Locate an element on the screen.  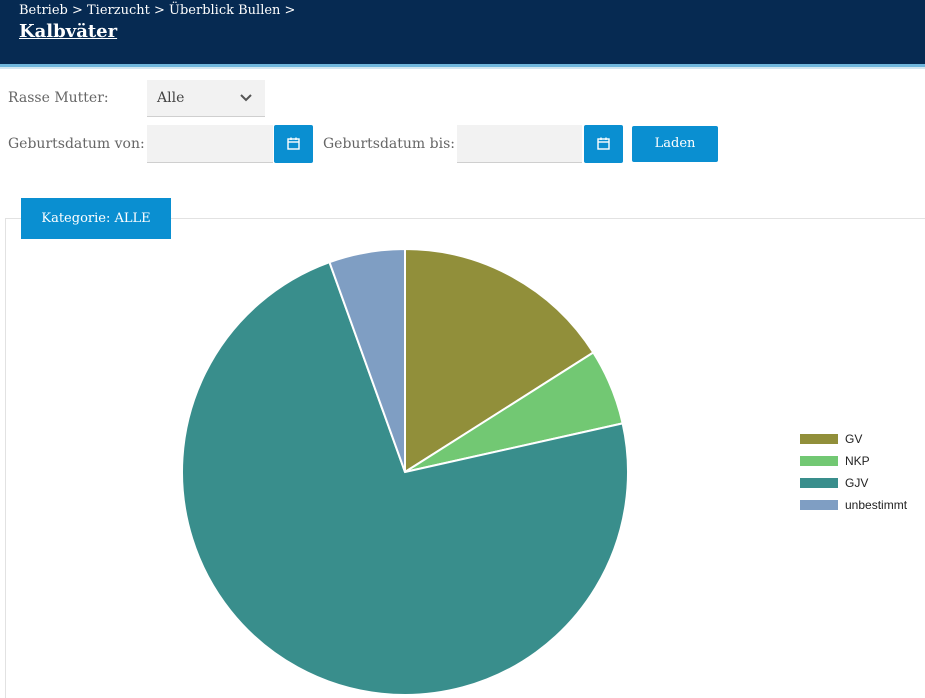
geburtsdatum-bis-calendar-button is located at coordinates (603, 144).